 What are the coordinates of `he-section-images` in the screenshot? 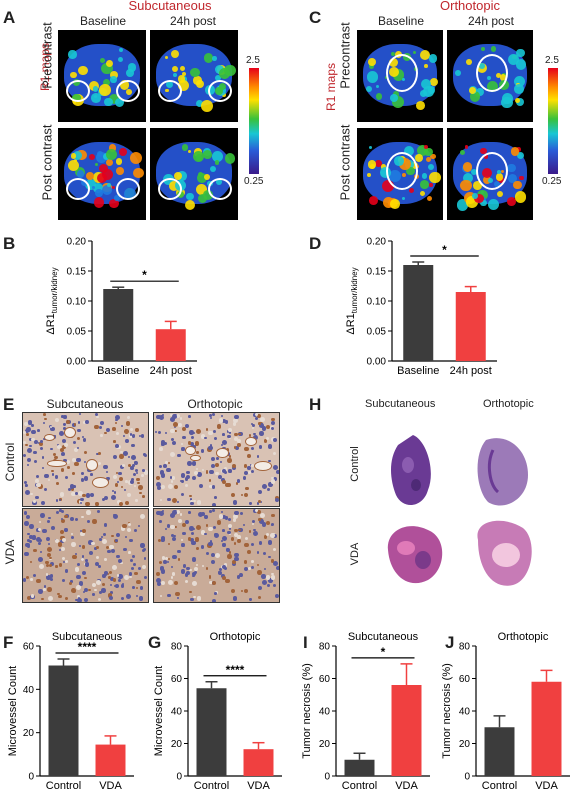 It's located at (460, 515).